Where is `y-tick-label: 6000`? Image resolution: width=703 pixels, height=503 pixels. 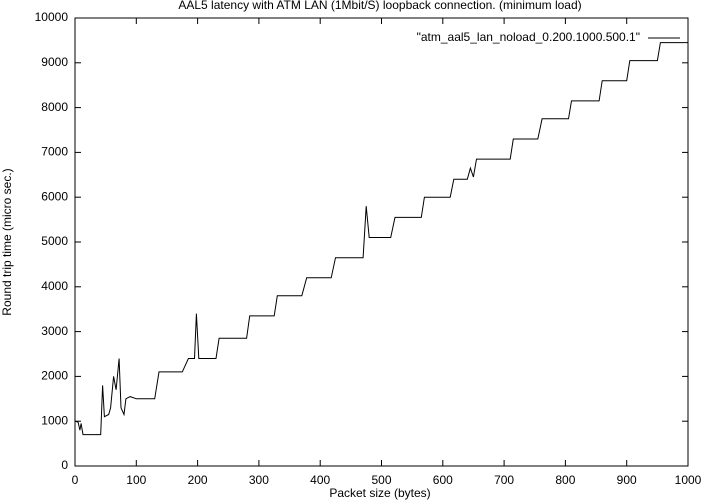
y-tick-label: 6000 is located at coordinates (54, 196).